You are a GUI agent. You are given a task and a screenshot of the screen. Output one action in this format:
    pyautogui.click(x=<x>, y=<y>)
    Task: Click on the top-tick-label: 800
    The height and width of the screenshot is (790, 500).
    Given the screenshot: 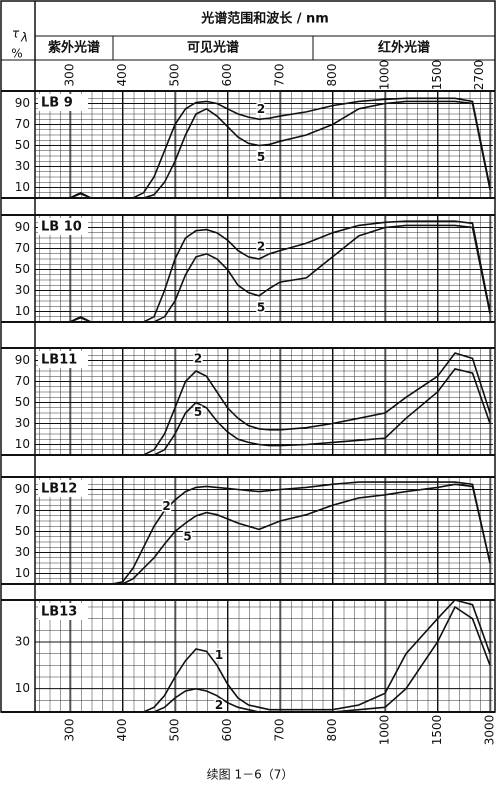 What is the action you would take?
    pyautogui.click(x=332, y=75)
    